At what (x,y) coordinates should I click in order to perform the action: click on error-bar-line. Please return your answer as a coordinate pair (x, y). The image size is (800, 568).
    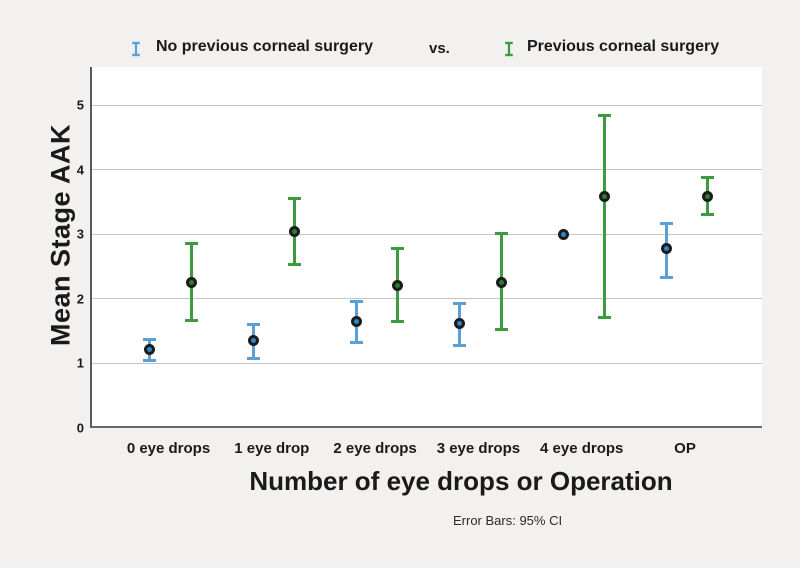
    Looking at the image, I should click on (604, 216).